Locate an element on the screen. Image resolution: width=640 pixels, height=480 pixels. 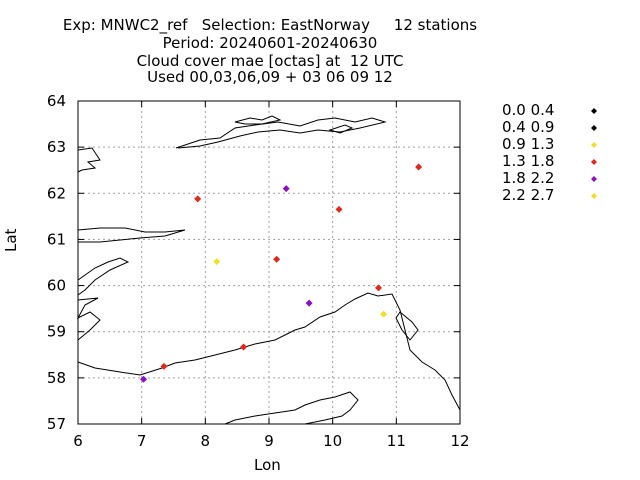
title-line-2: Period: 20240601-20240630 is located at coordinates (270, 43).